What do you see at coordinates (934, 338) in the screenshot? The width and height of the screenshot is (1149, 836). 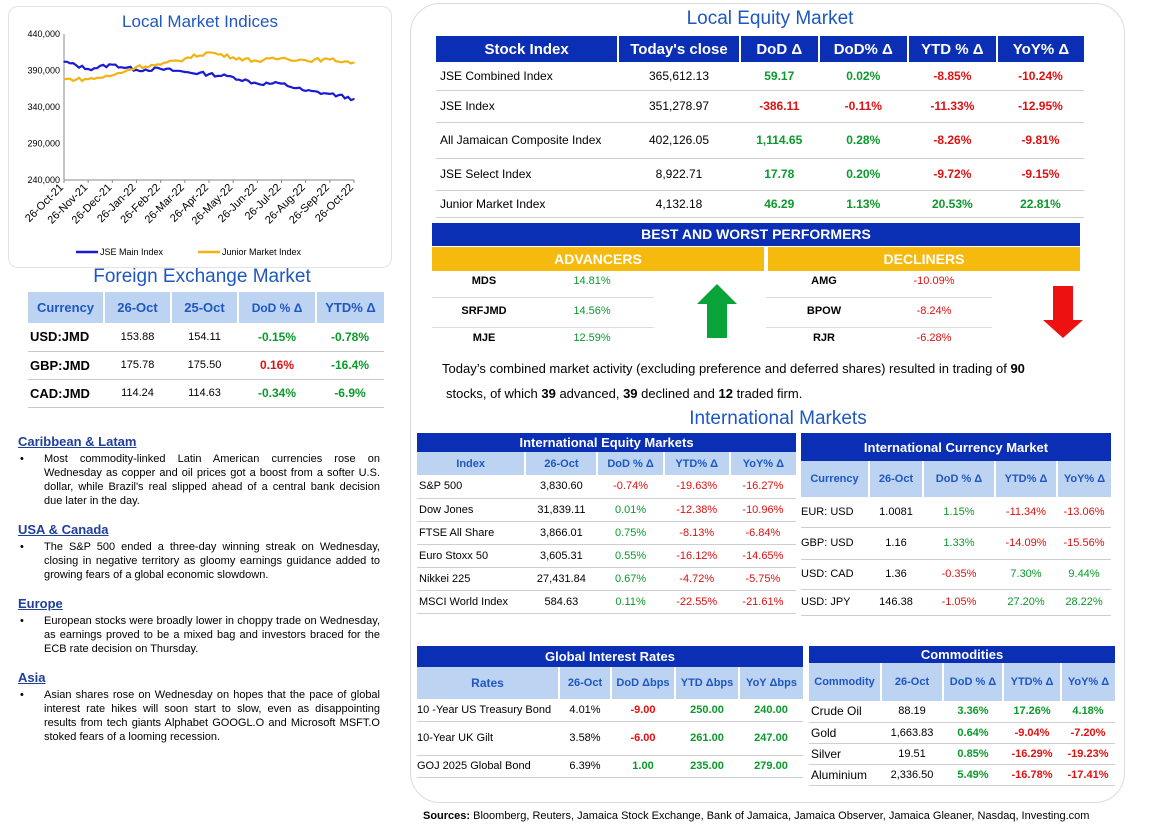 I see `decliner-pct: -6.28%` at bounding box center [934, 338].